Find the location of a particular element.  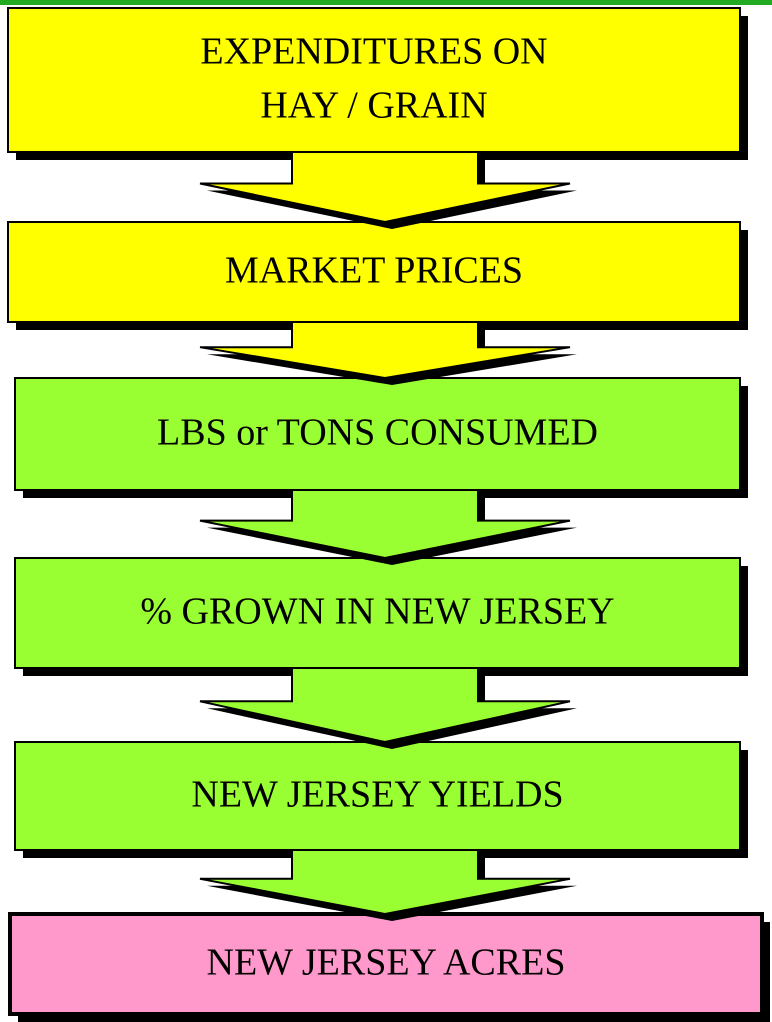

box-label: MARKET PRICES is located at coordinates (374, 271).